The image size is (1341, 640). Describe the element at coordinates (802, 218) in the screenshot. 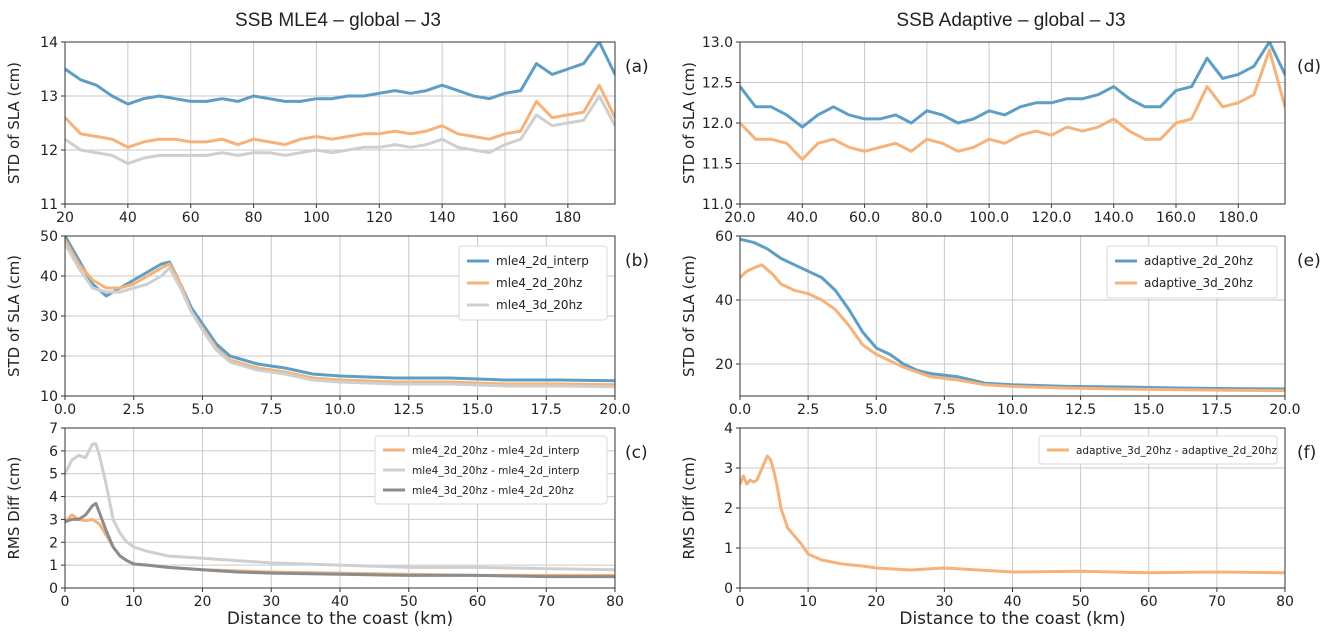

I see `x-tick-label: 40.0` at that location.